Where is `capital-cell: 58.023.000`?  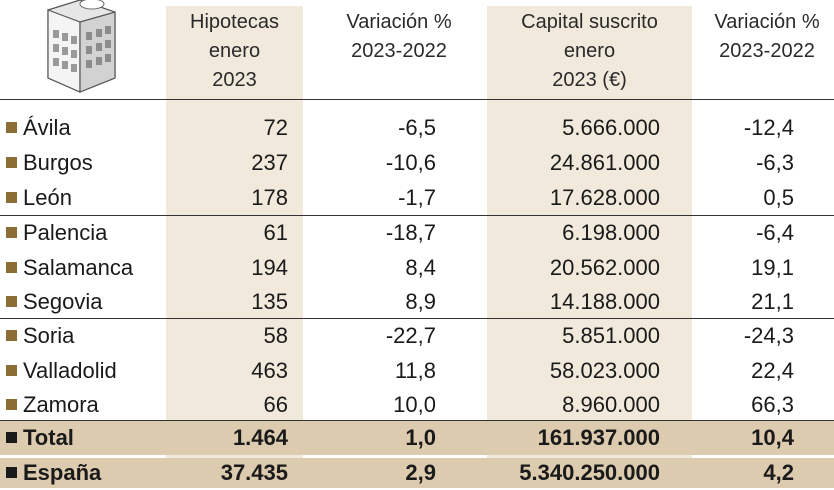 capital-cell: 58.023.000 is located at coordinates (604, 370).